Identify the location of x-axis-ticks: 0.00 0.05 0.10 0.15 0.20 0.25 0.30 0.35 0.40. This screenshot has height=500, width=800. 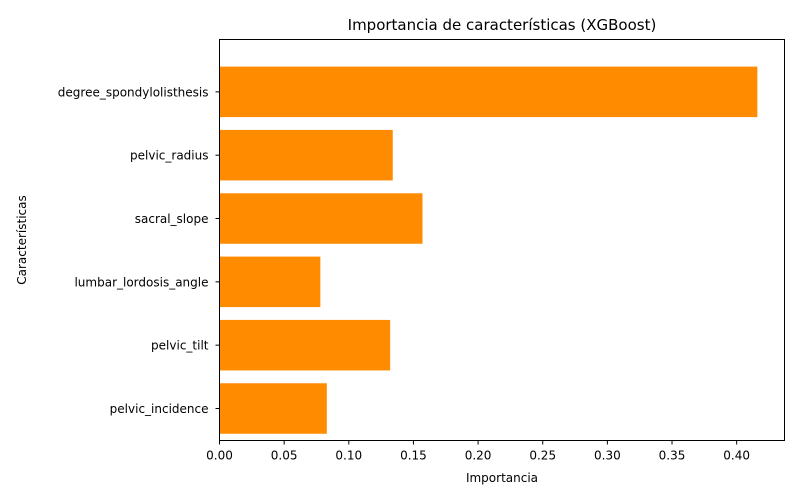
(478, 451).